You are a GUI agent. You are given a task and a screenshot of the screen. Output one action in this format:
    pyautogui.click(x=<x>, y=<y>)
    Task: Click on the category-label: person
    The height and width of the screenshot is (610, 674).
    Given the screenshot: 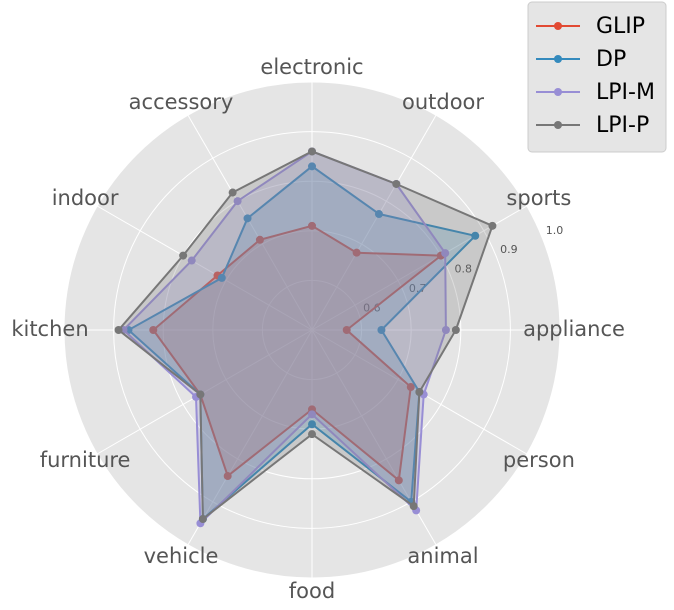 What is the action you would take?
    pyautogui.click(x=539, y=460)
    